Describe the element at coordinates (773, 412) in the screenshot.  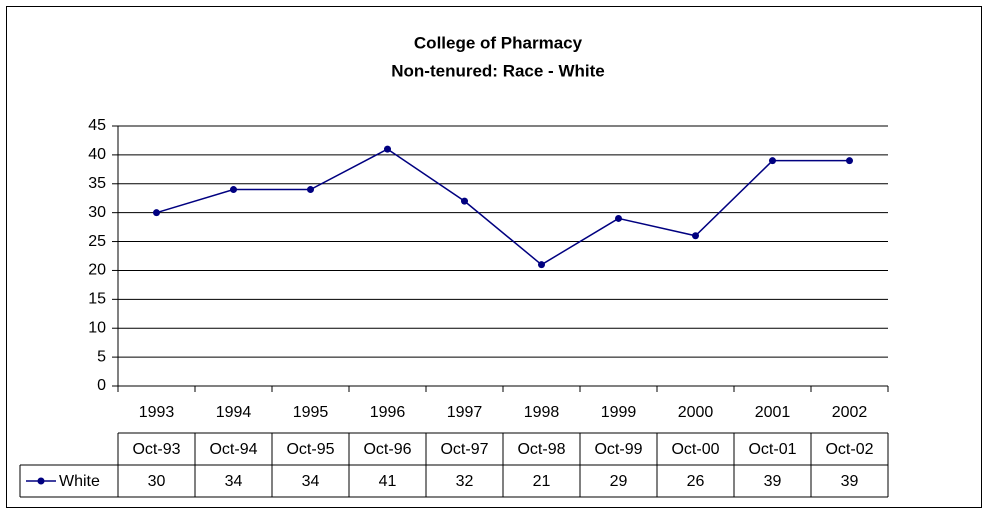
I see `x-tick-label: 2001` at that location.